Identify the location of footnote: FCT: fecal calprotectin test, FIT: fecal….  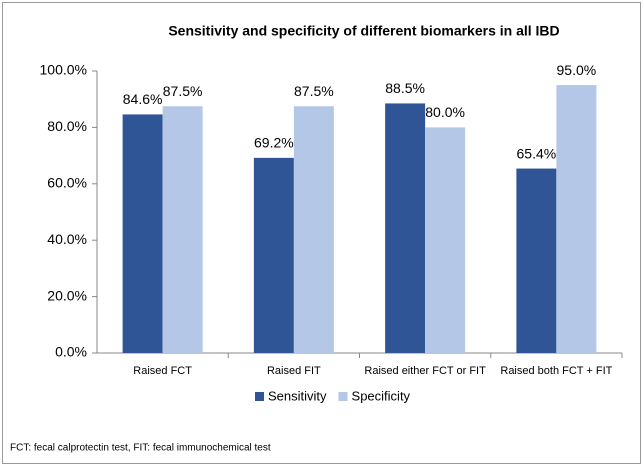
(140, 448).